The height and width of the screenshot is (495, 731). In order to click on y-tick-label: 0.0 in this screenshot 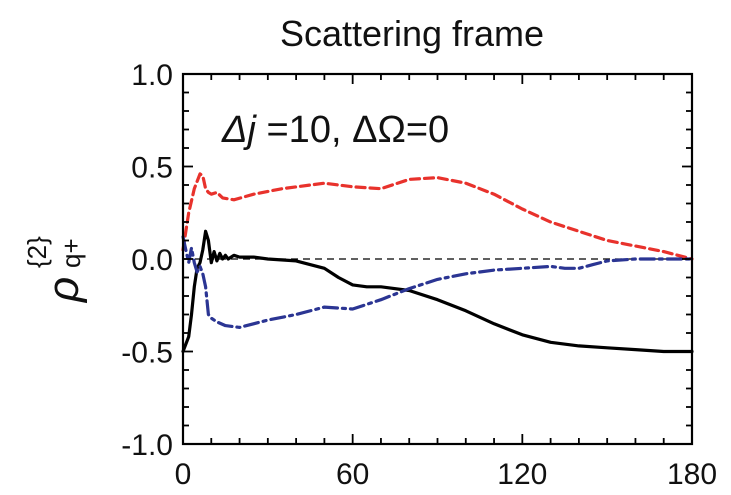, I will do `click(152, 260)`.